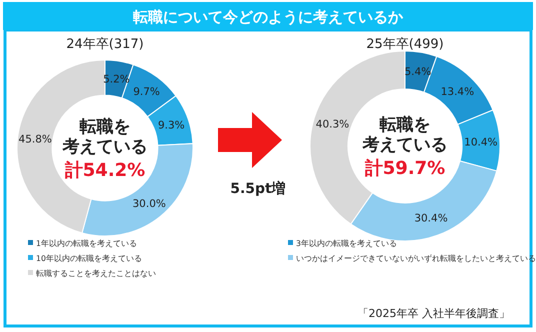  Describe the element at coordinates (146, 92) in the screenshot. I see `data-label: 9.7%` at that location.